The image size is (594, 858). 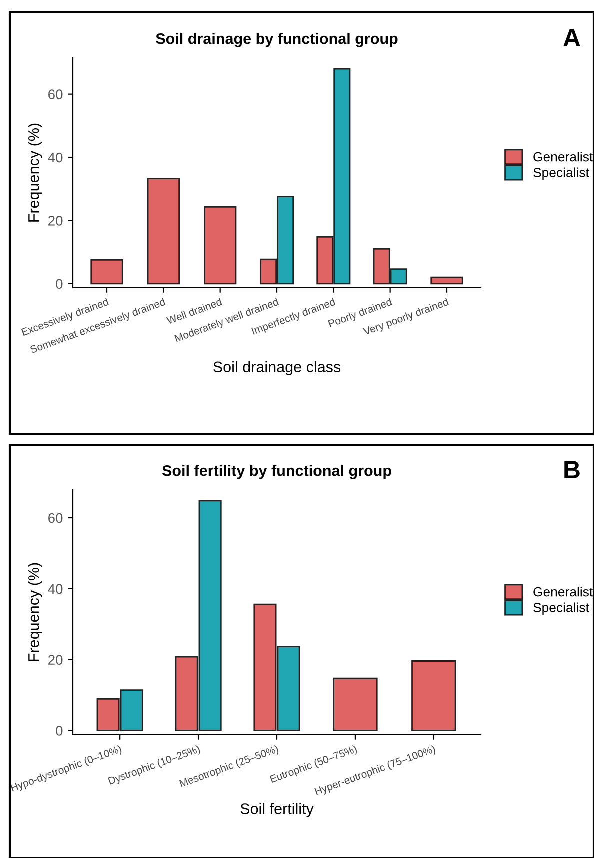 What do you see at coordinates (277, 368) in the screenshot?
I see `x-axis-title: Soil drainage class` at bounding box center [277, 368].